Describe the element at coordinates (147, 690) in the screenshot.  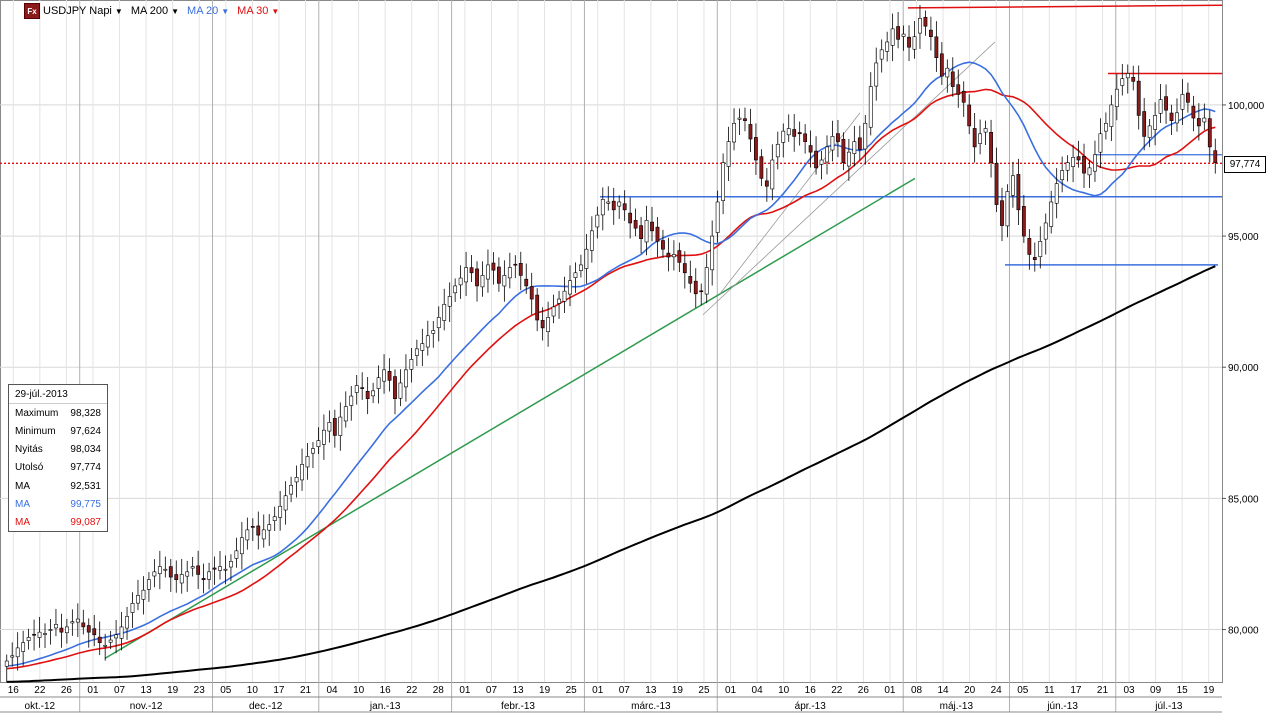
I see `x-tick-label: 13` at that location.